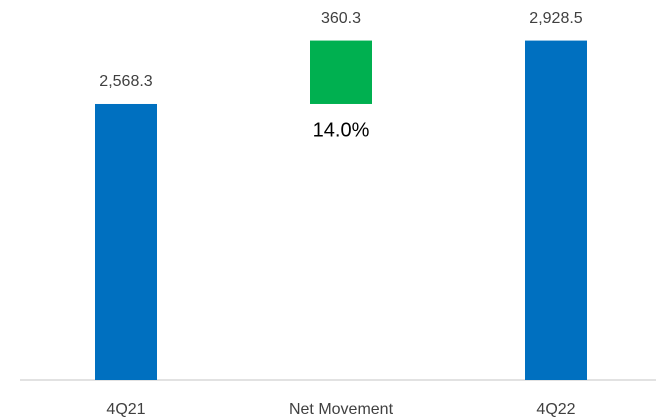 This screenshot has width=656, height=420. I want to click on value-label: 2,568.3, so click(125, 81).